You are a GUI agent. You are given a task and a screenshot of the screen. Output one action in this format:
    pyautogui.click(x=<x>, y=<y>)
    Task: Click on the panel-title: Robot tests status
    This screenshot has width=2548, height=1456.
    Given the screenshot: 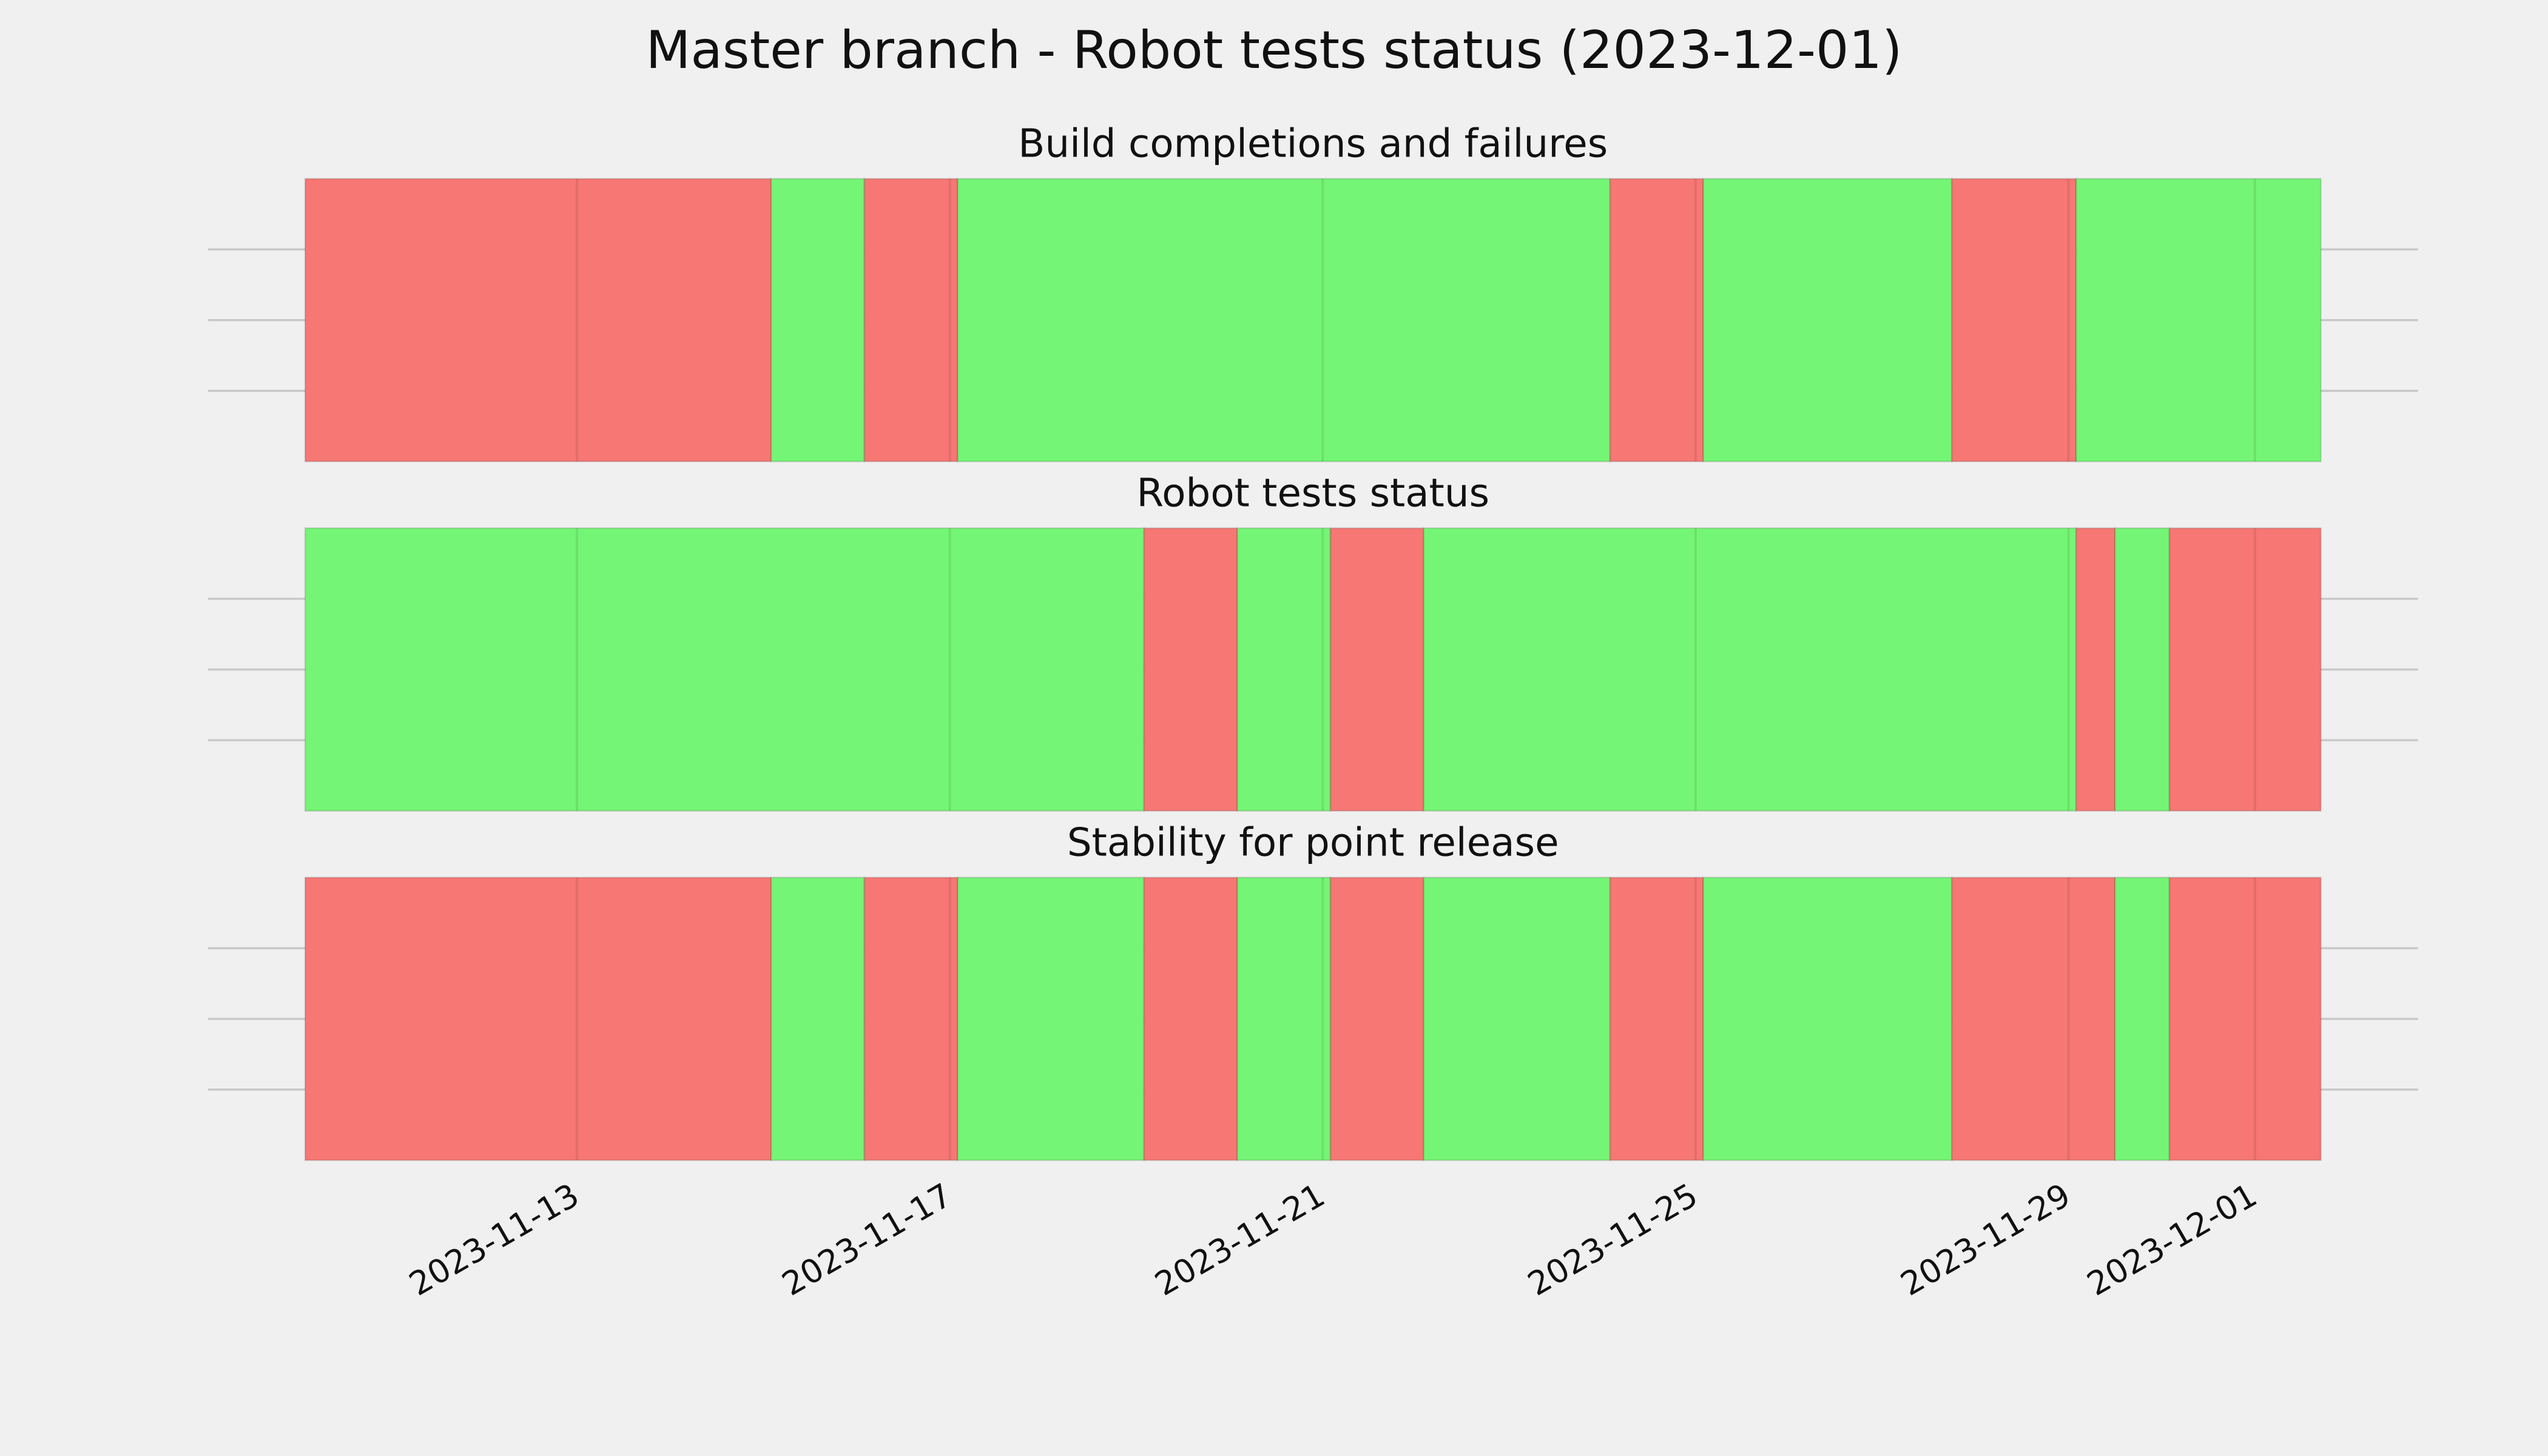 What is the action you would take?
    pyautogui.click(x=1312, y=493)
    